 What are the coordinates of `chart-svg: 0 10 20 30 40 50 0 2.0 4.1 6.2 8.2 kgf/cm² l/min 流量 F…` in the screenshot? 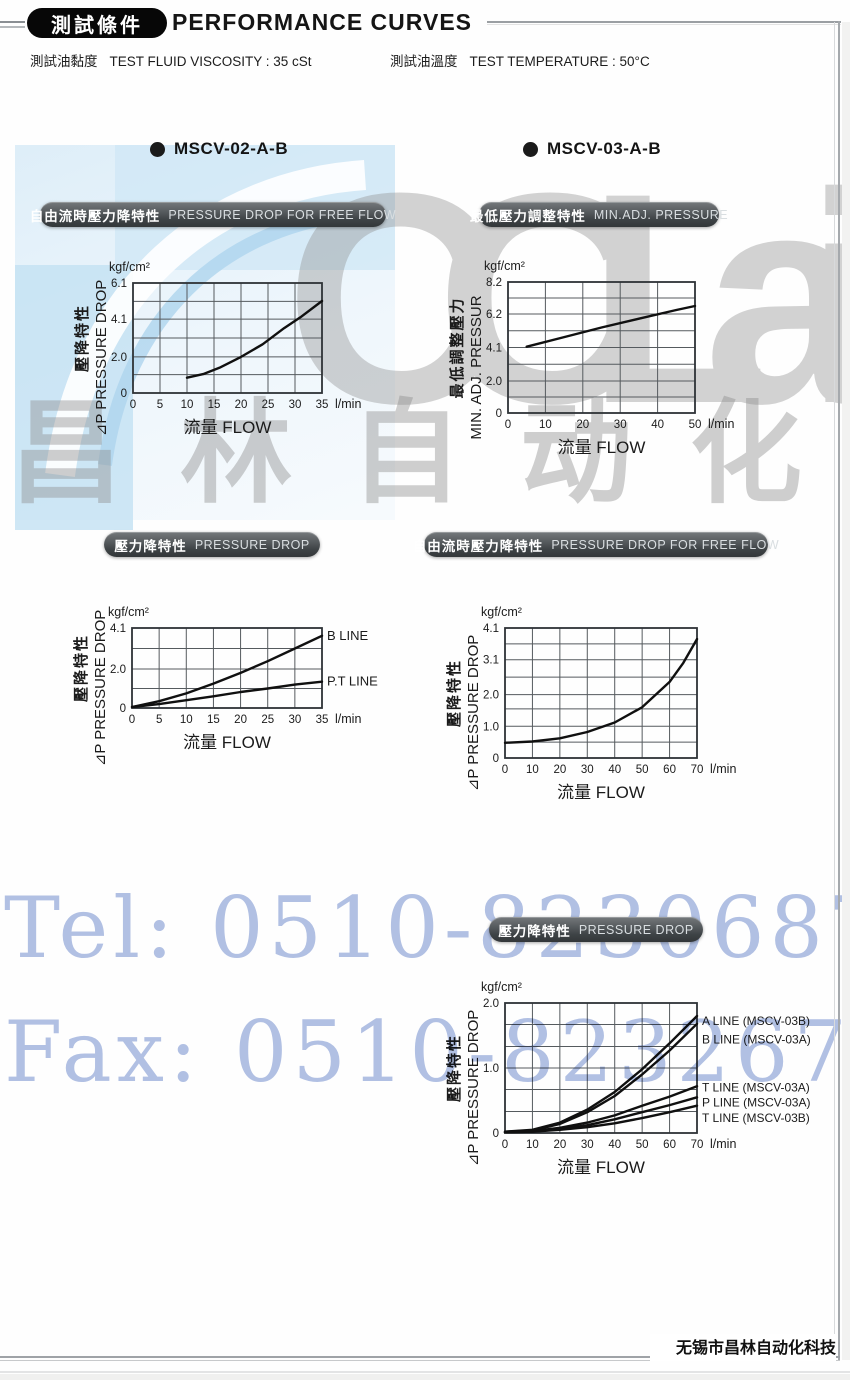 It's located at (591, 358).